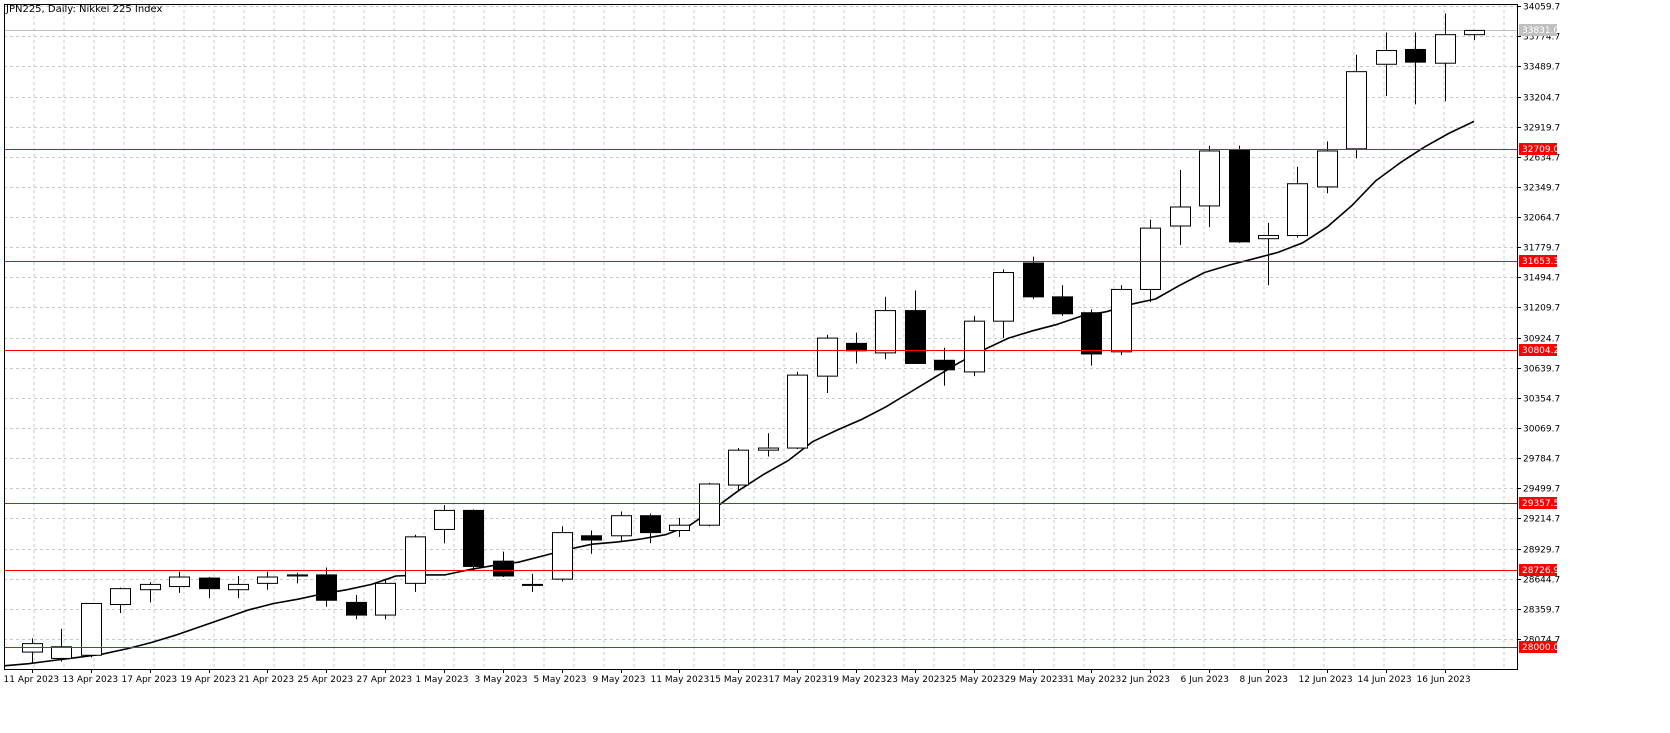  Describe the element at coordinates (560, 680) in the screenshot. I see `date-tick-label: 5 May 2023` at that location.